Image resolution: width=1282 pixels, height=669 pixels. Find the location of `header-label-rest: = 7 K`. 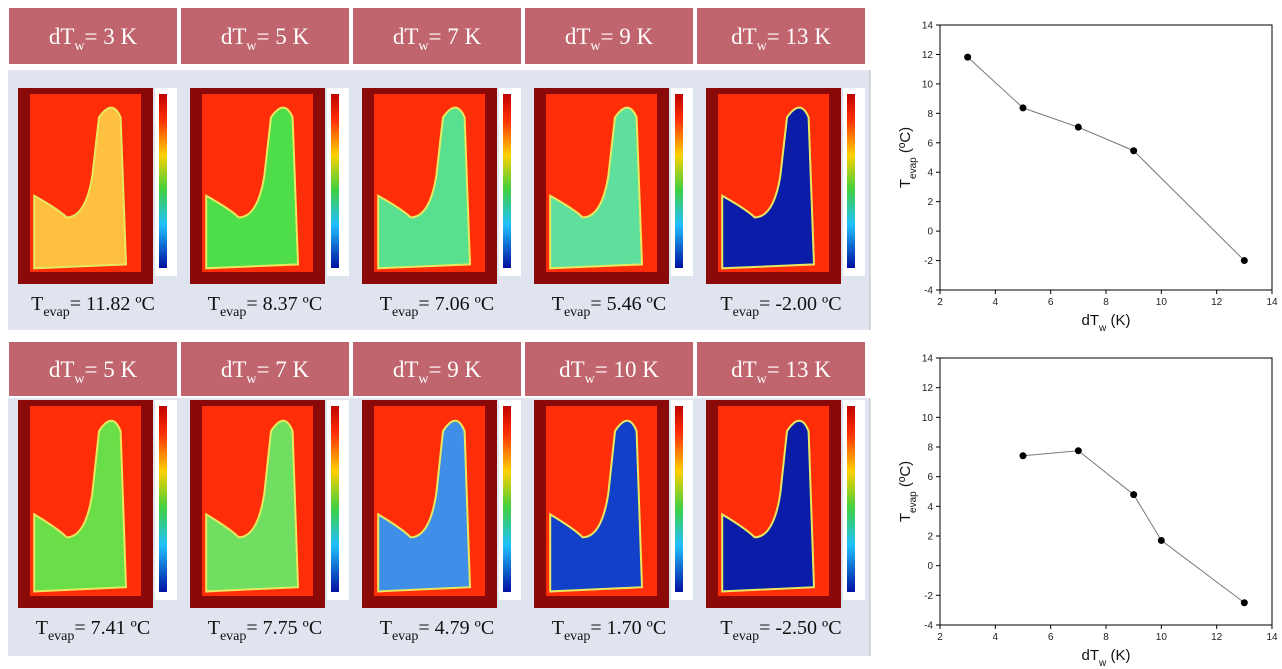

header-label-rest: = 7 K is located at coordinates (455, 36).